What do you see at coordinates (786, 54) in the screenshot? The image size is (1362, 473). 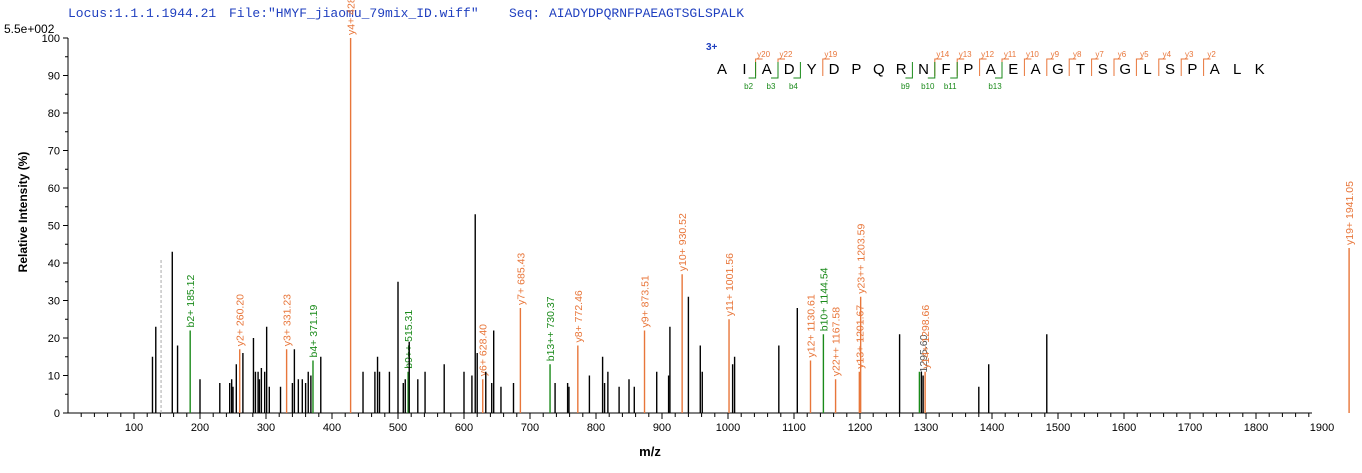 I see `y-fragment-label: y22` at bounding box center [786, 54].